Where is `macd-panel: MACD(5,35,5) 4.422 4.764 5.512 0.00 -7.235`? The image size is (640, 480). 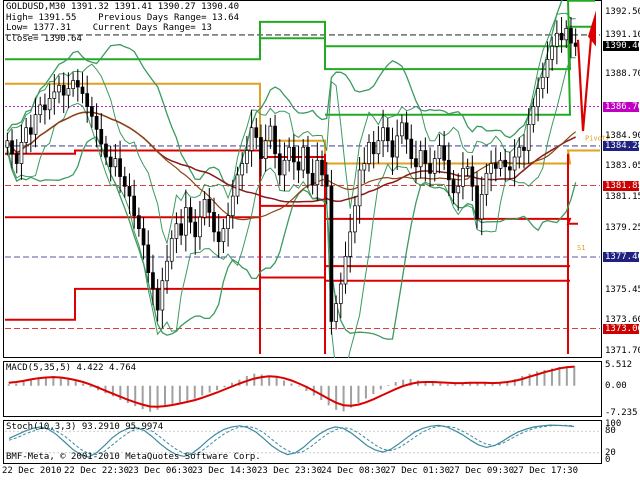
macd-panel: MACD(5,35,5) 4.422 4.764 5.512 0.00 -7.235 is located at coordinates (320, 389).